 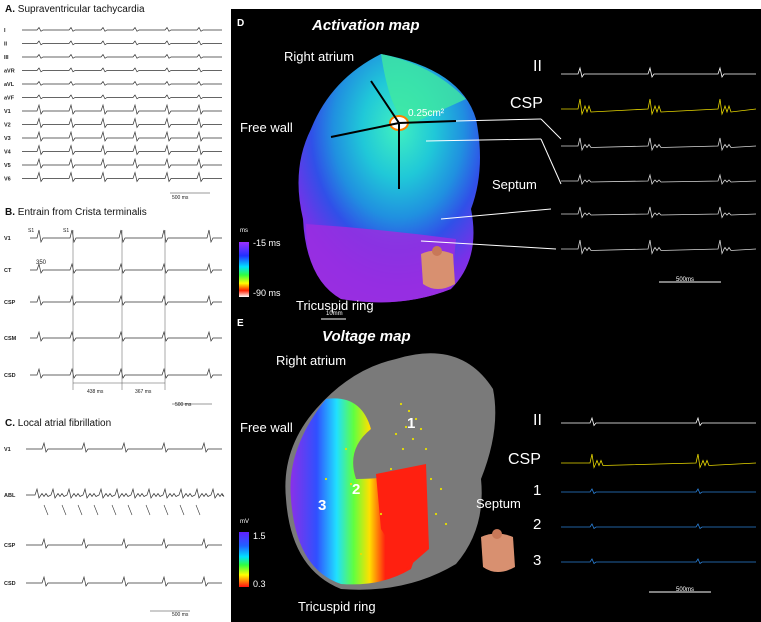 What do you see at coordinates (537, 420) in the screenshot?
I see `e-ecg-label-ii: II` at bounding box center [537, 420].